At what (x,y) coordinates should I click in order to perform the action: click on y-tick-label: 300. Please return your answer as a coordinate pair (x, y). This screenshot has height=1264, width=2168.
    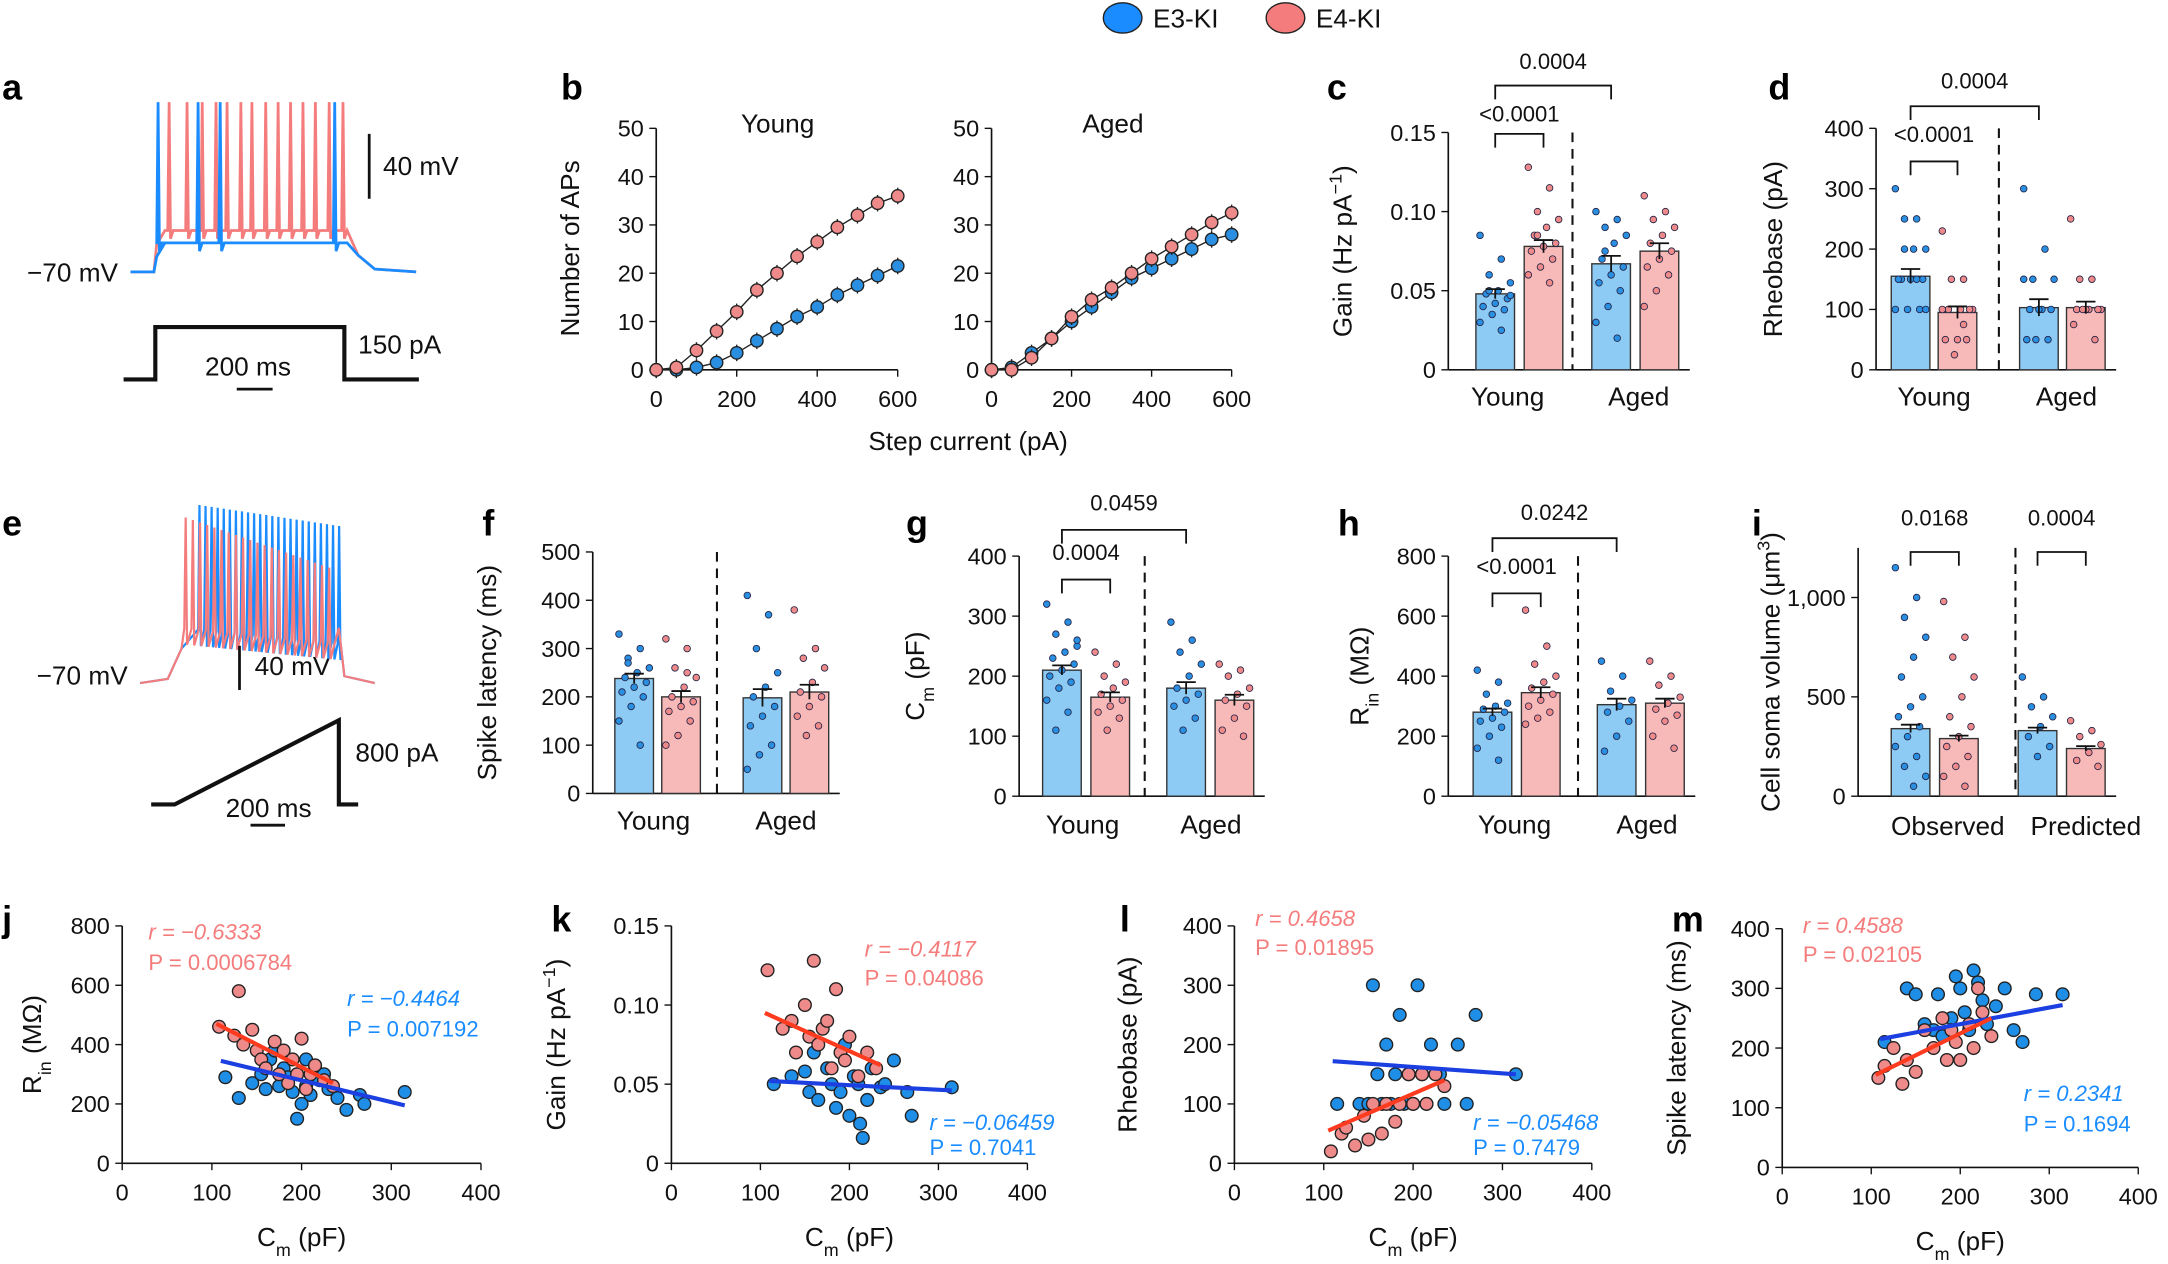
    Looking at the image, I should click on (1844, 189).